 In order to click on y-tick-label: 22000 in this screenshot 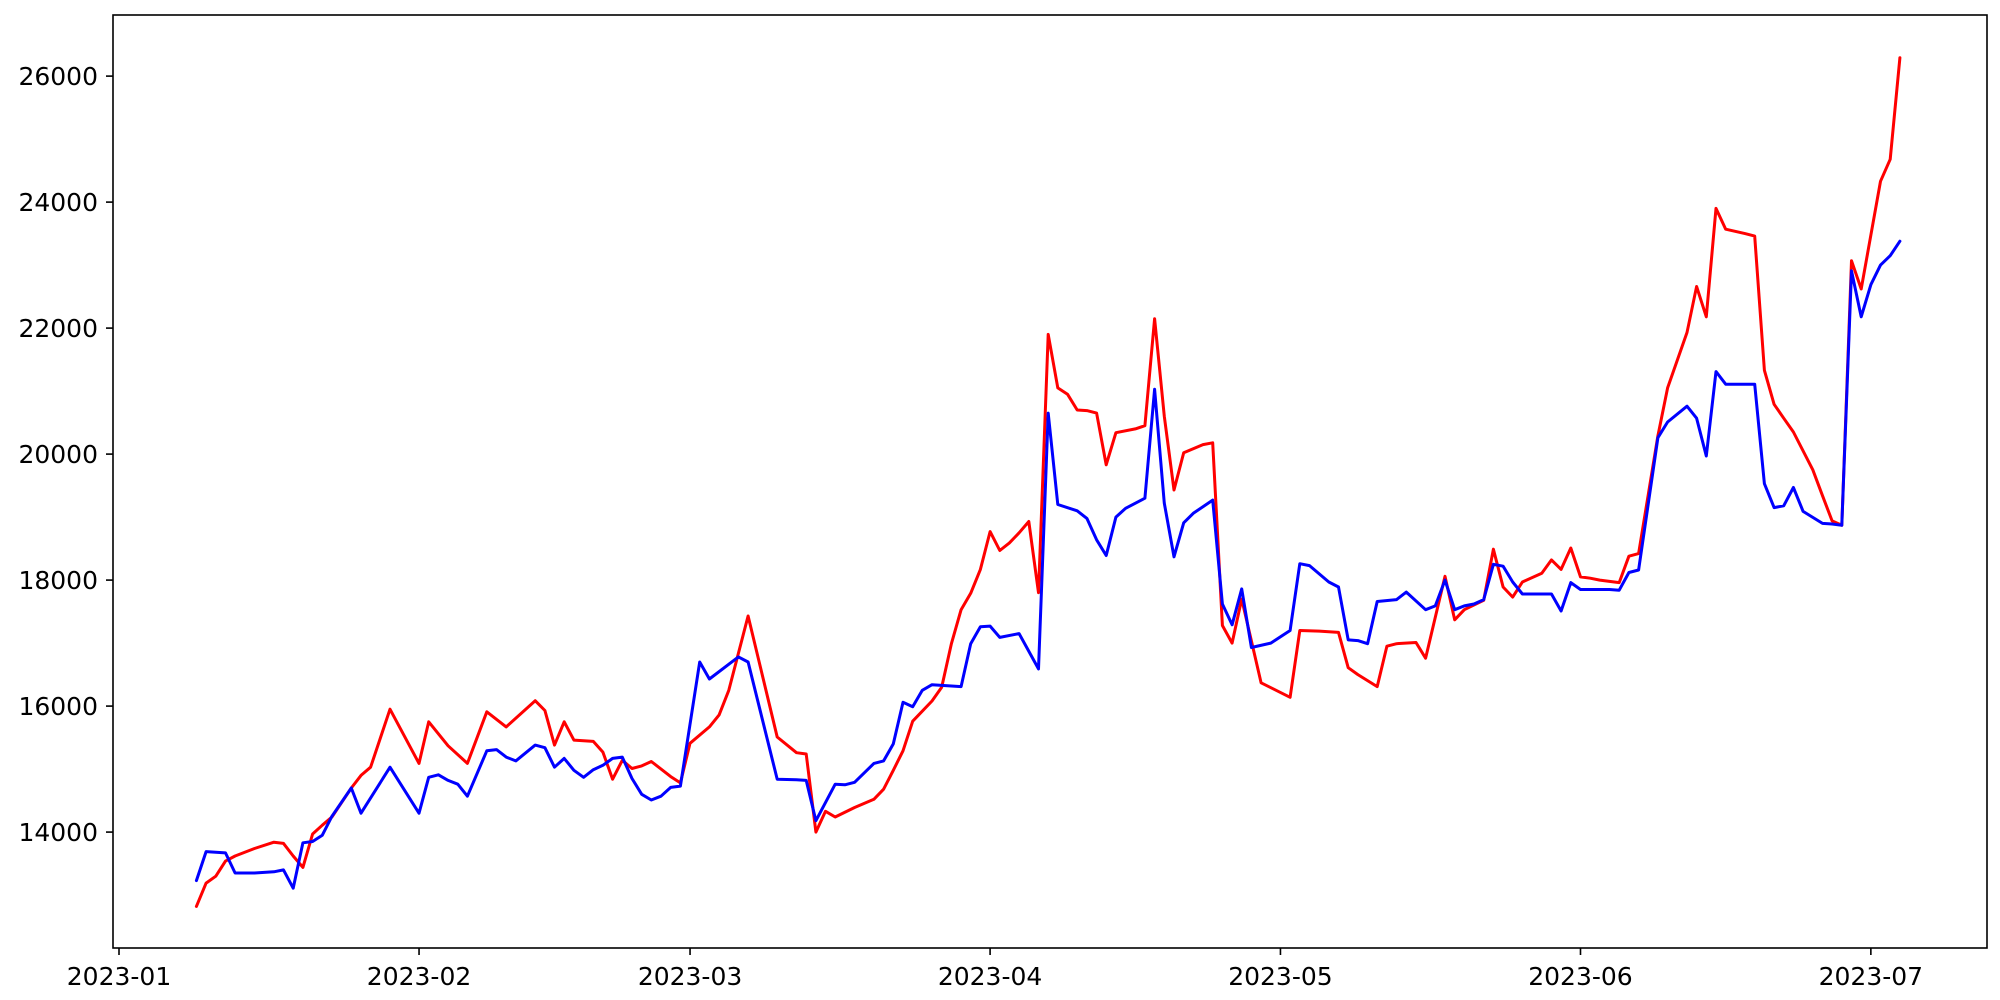, I will do `click(58, 328)`.